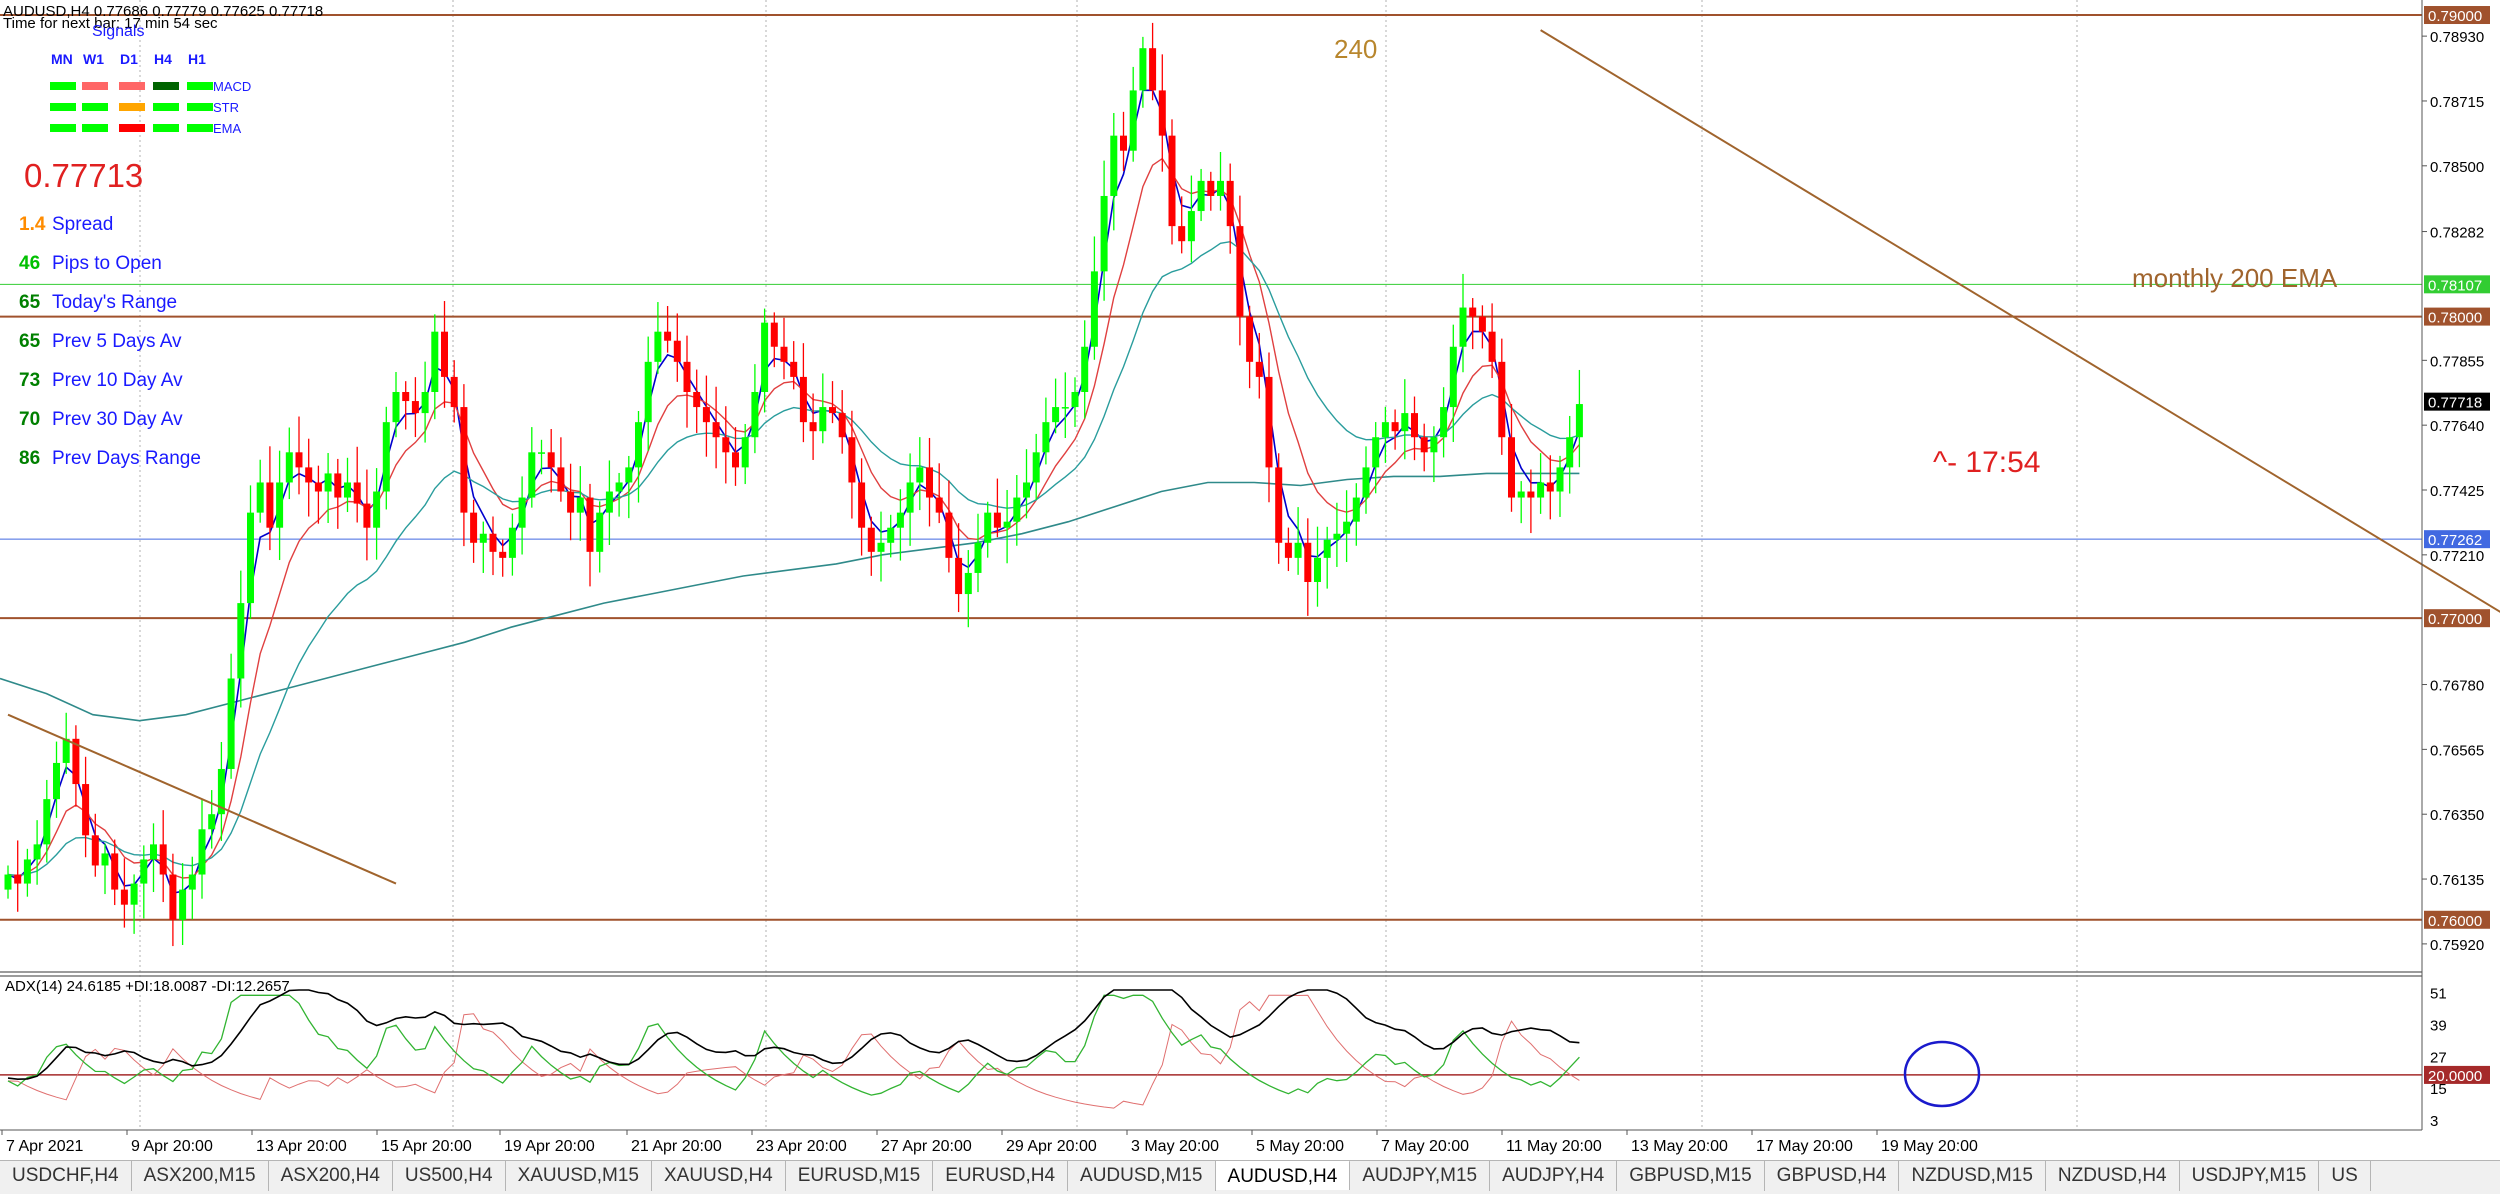  I want to click on info-value: 86, so click(29, 458).